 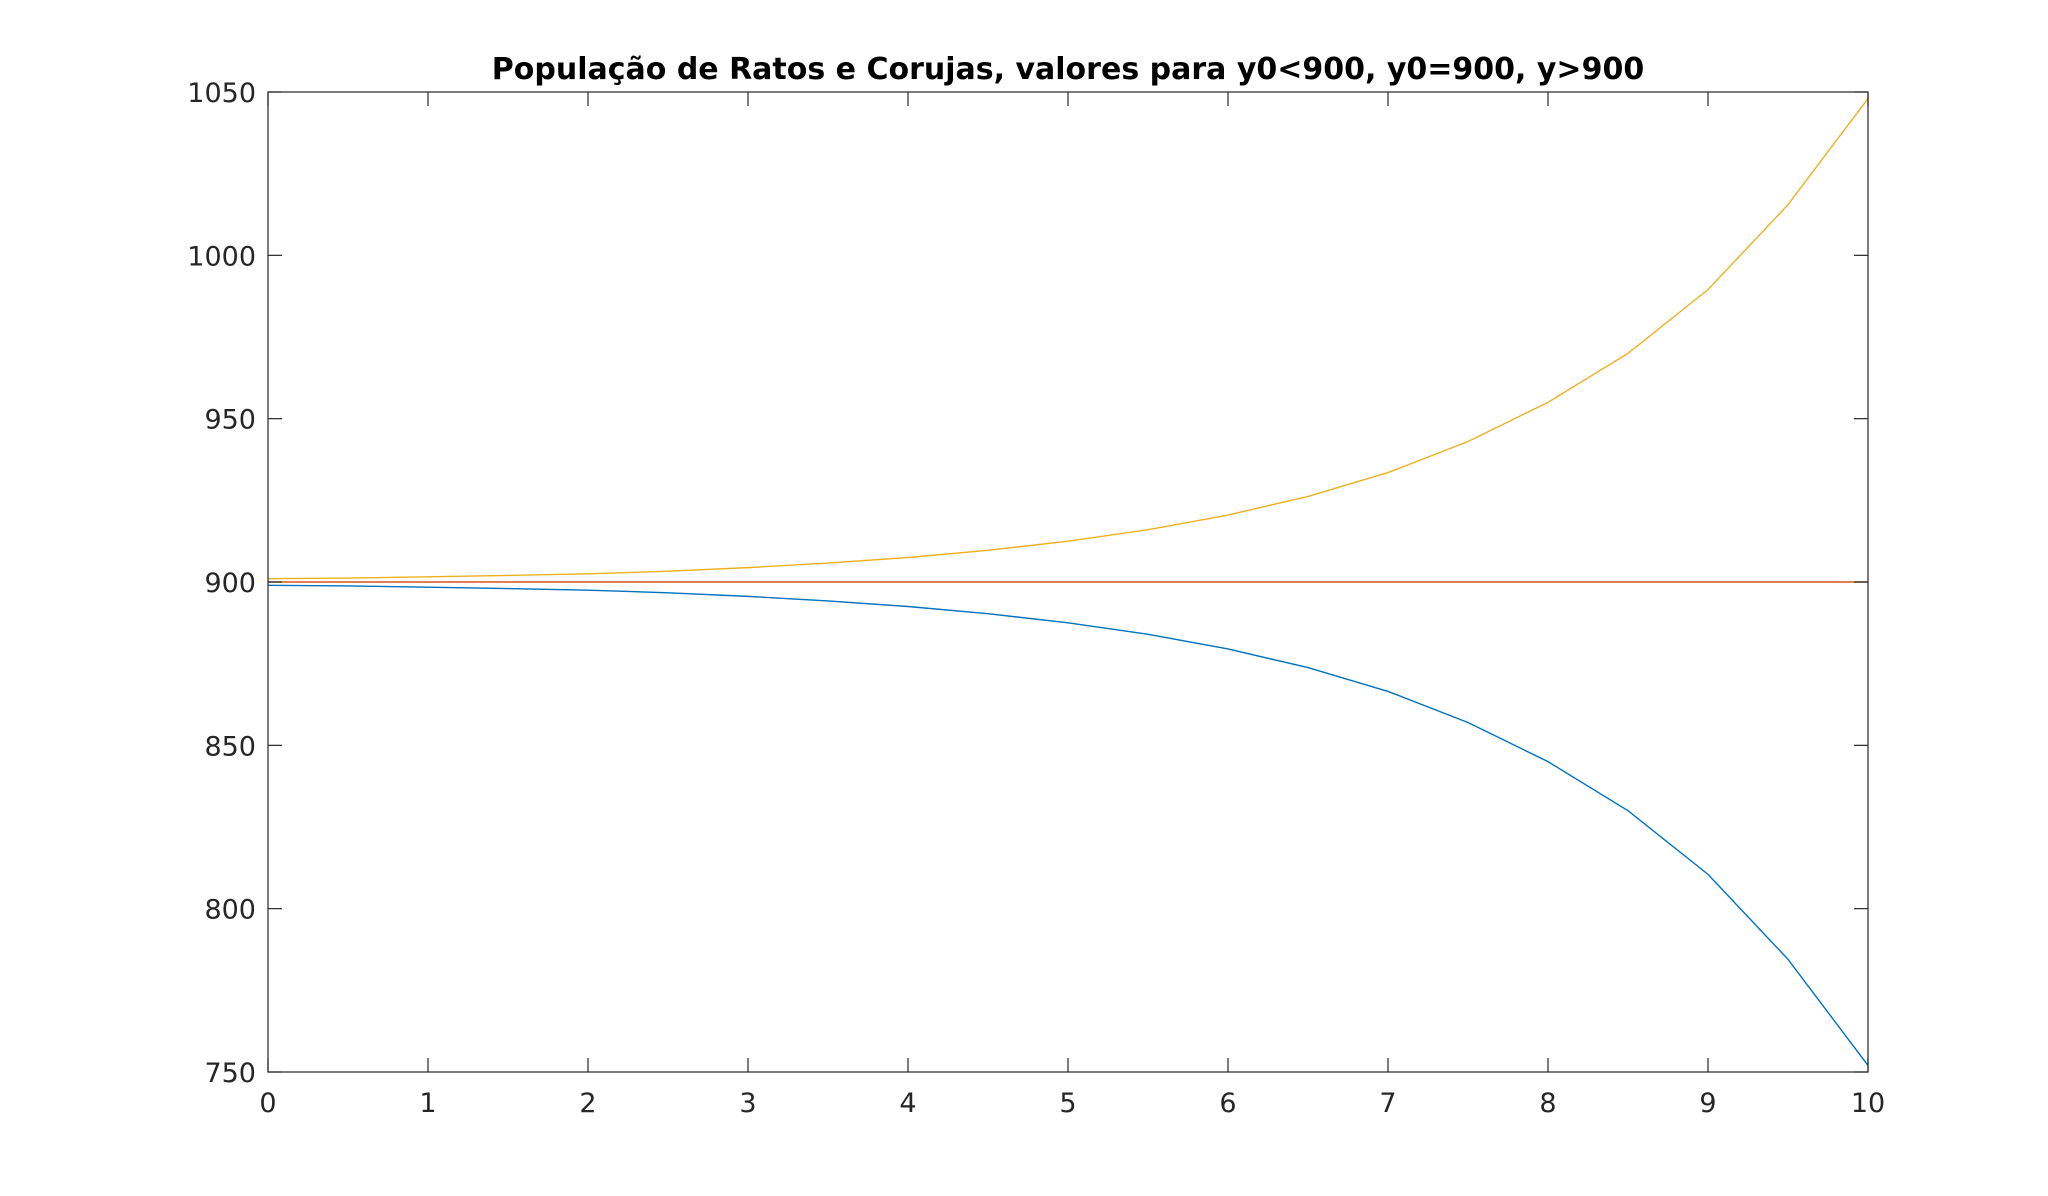 I want to click on y-tick-label: 1050, so click(x=221, y=93).